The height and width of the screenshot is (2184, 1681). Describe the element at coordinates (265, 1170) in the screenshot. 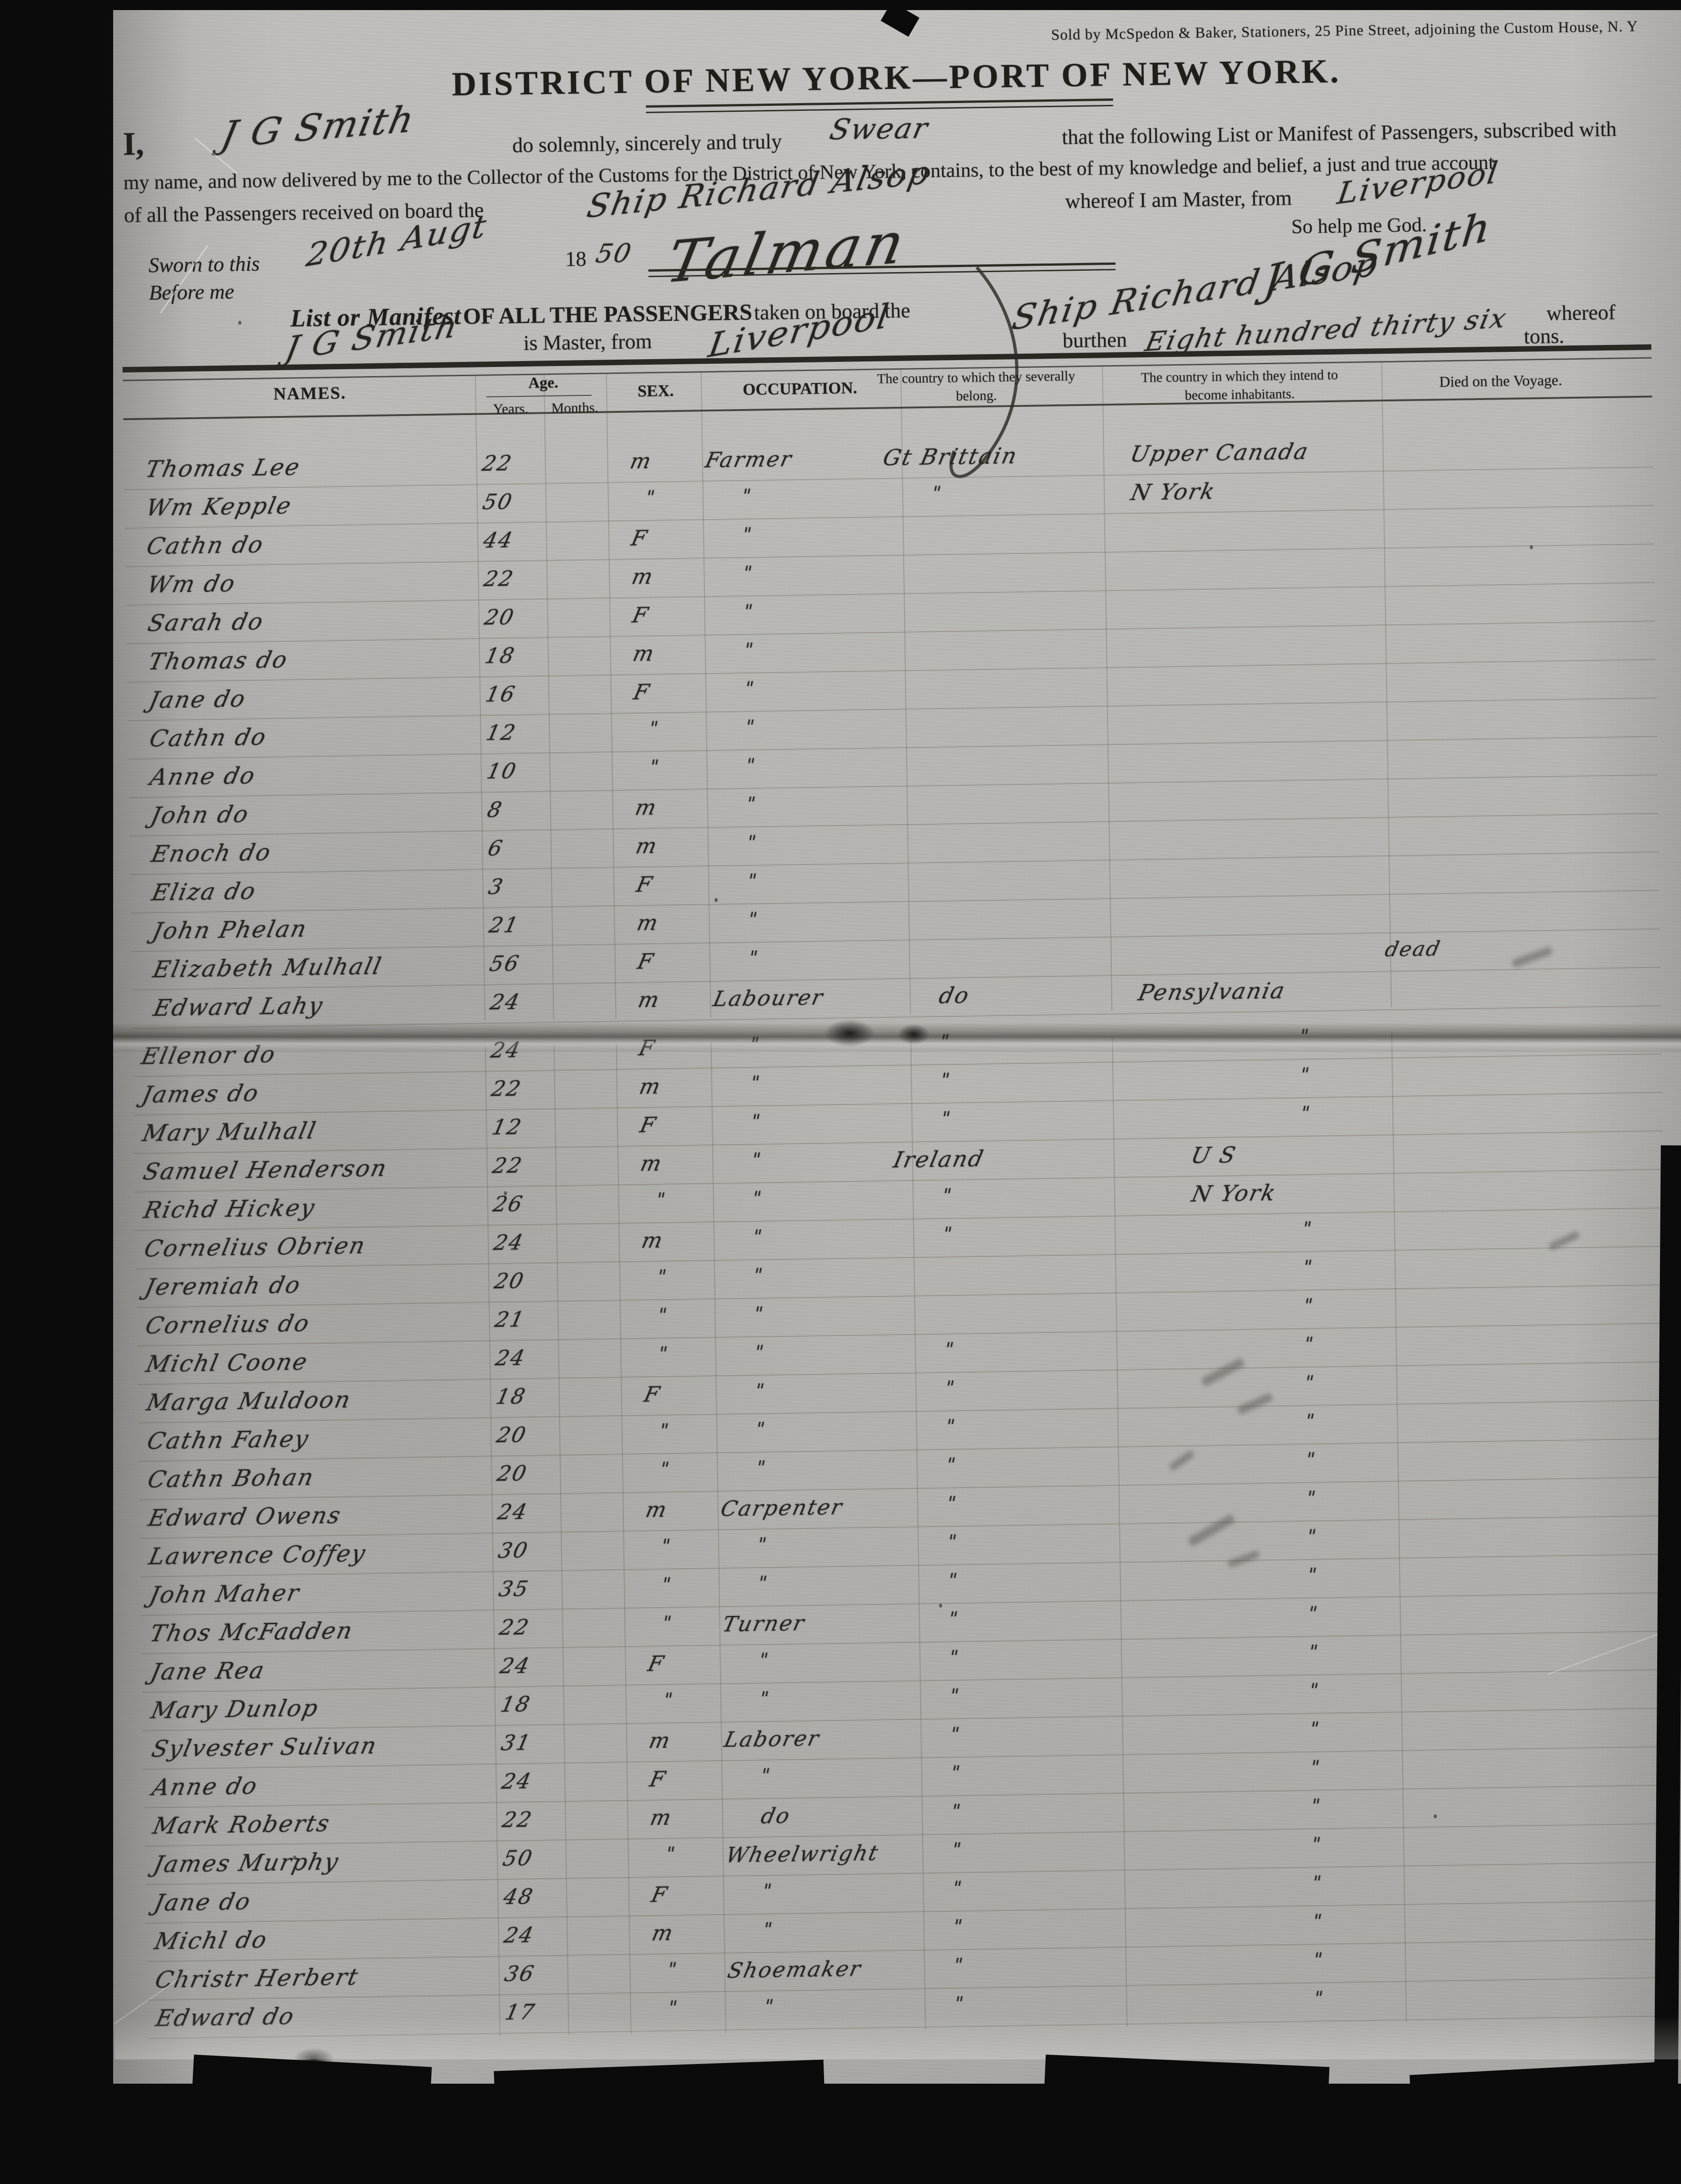

I see `manifest-cell-name: Samuel Henderson` at that location.